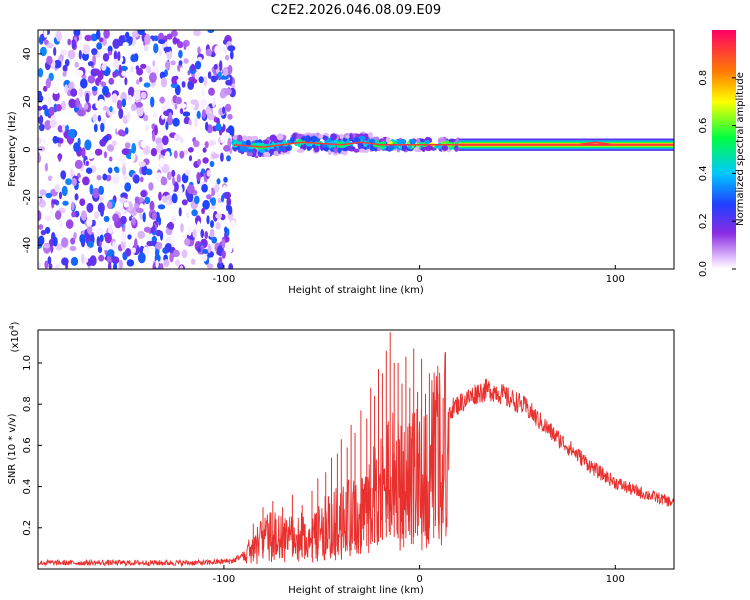 Image resolution: width=750 pixels, height=600 pixels. What do you see at coordinates (356, 590) in the screenshot?
I see `snr-x-label: Height of straight line (km)` at bounding box center [356, 590].